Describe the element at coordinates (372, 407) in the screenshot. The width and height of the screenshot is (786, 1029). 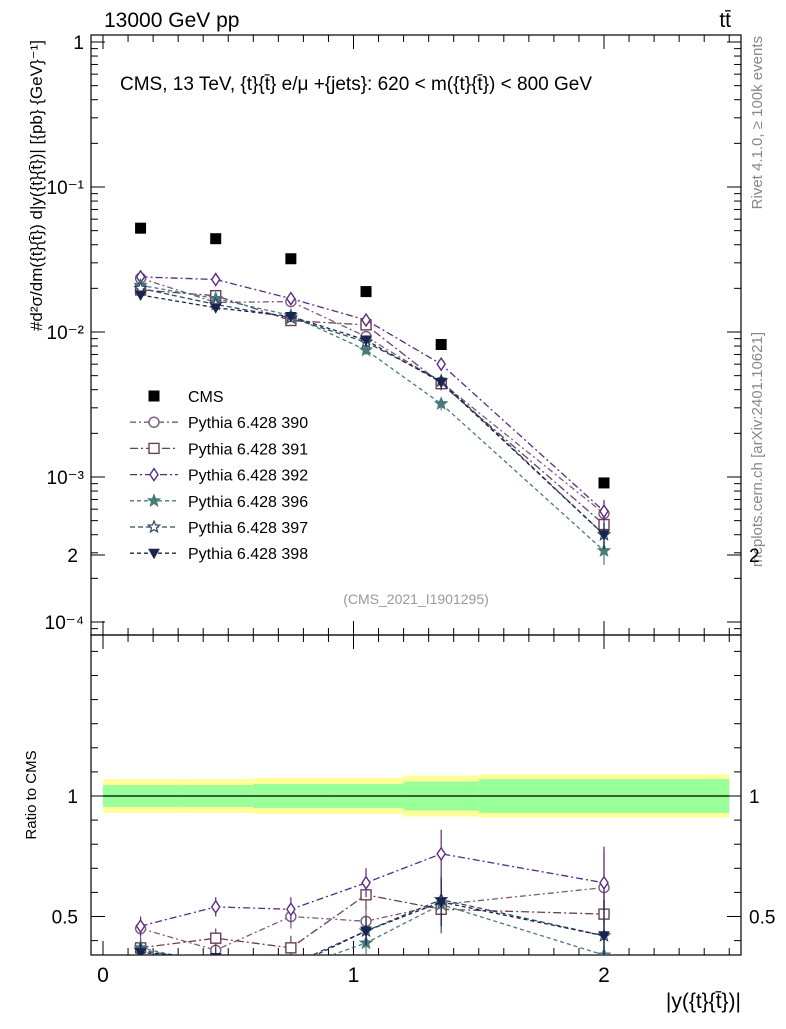
I see `series-line-p391` at that location.